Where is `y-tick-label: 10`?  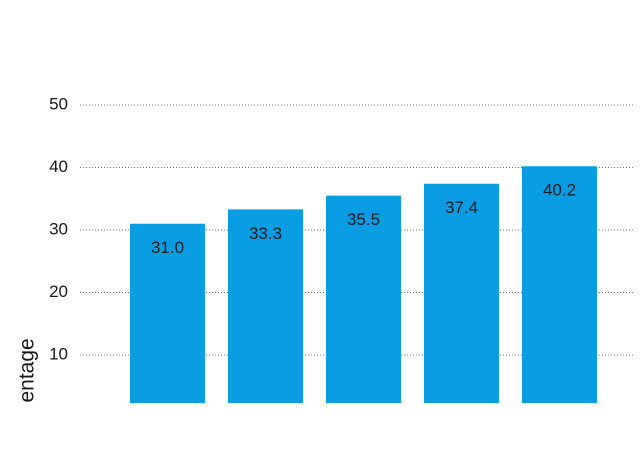
y-tick-label: 10 is located at coordinates (58, 353).